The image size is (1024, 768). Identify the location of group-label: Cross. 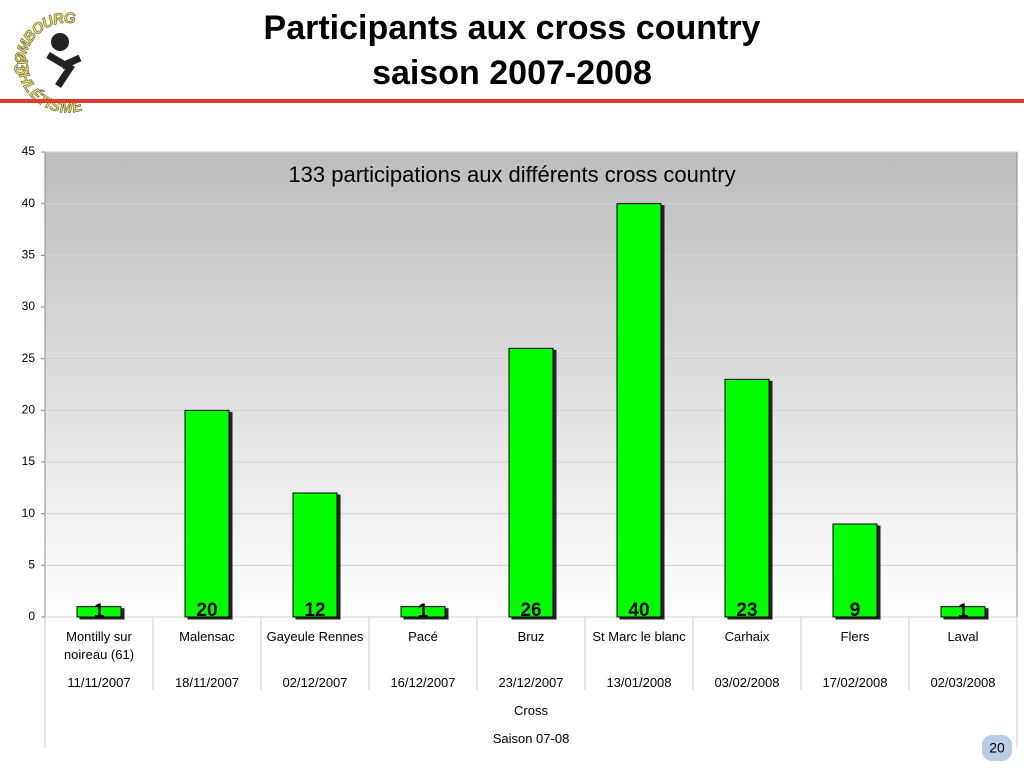
(531, 710).